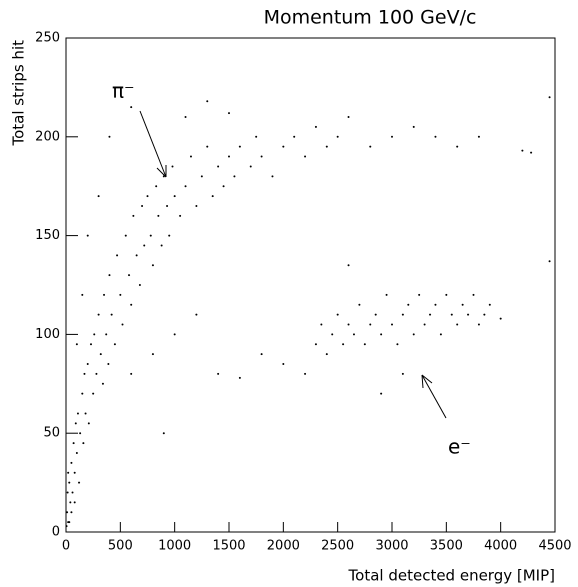 This screenshot has width=578, height=587. I want to click on arrow-head, so click(427, 381).